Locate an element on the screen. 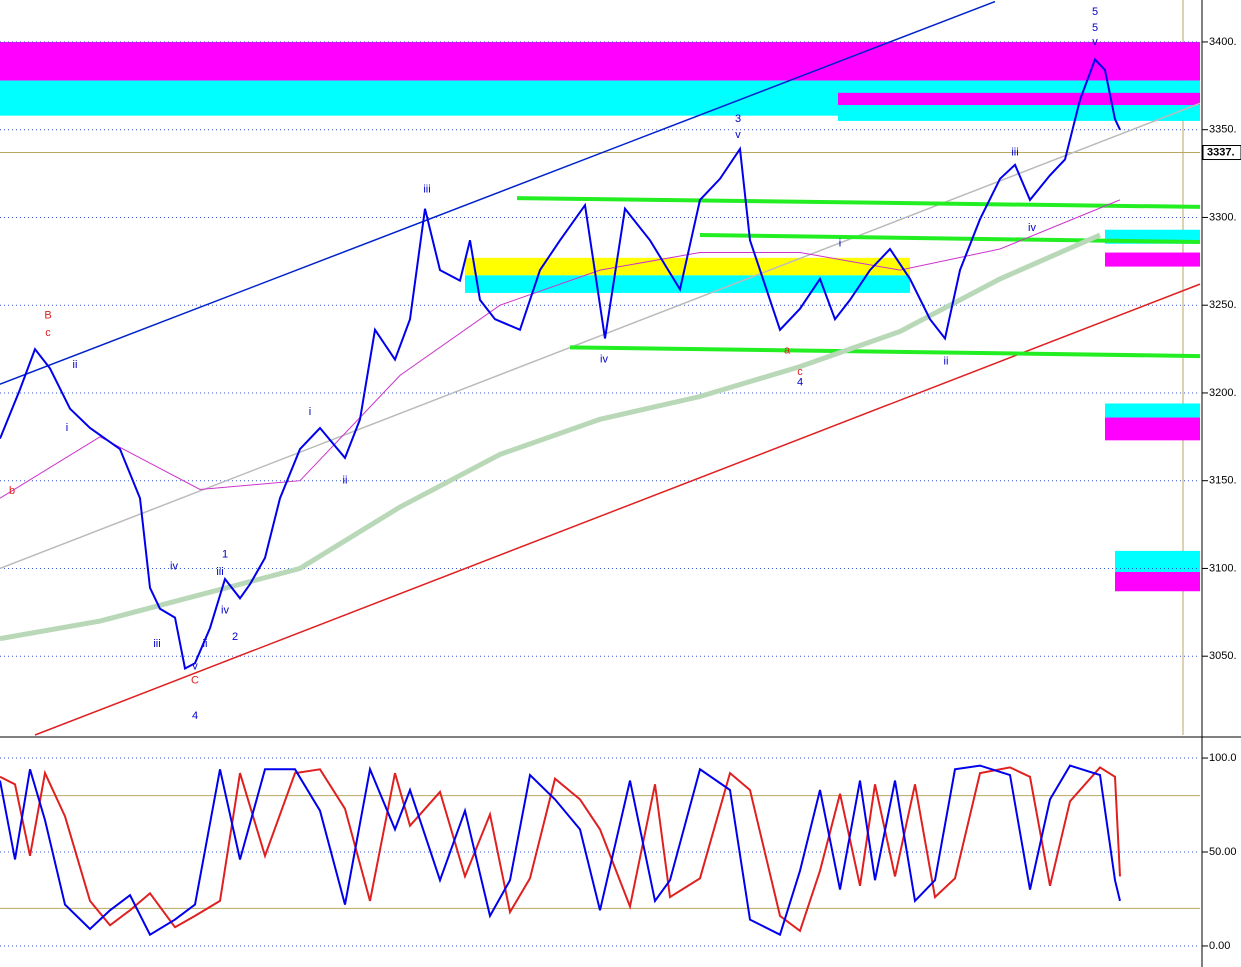 The image size is (1241, 967). y-tick-label: 3050. is located at coordinates (1223, 656).